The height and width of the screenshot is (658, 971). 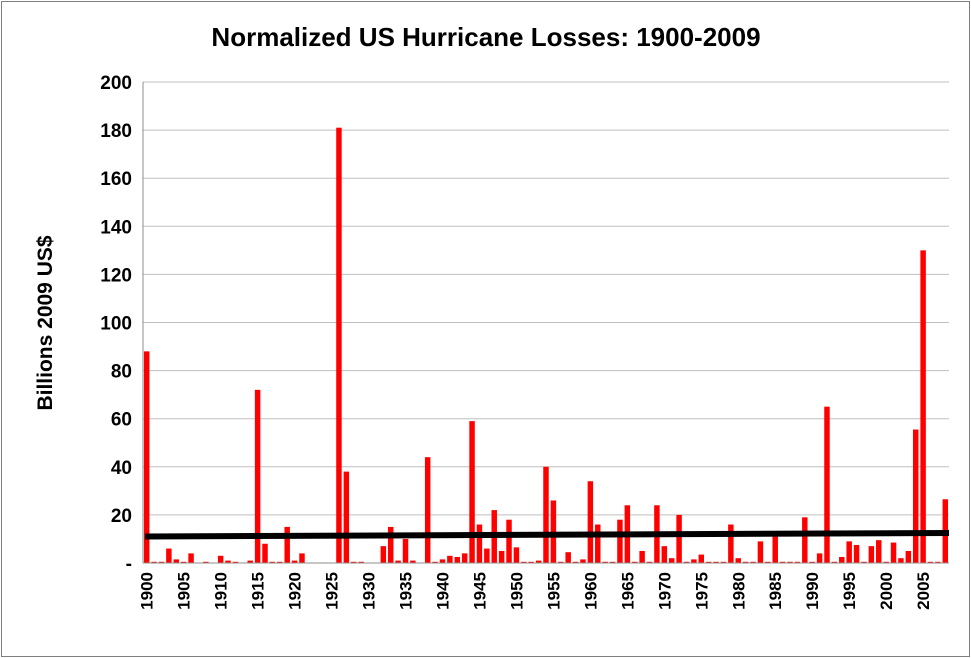 What do you see at coordinates (116, 83) in the screenshot?
I see `y-tick-label: 200` at bounding box center [116, 83].